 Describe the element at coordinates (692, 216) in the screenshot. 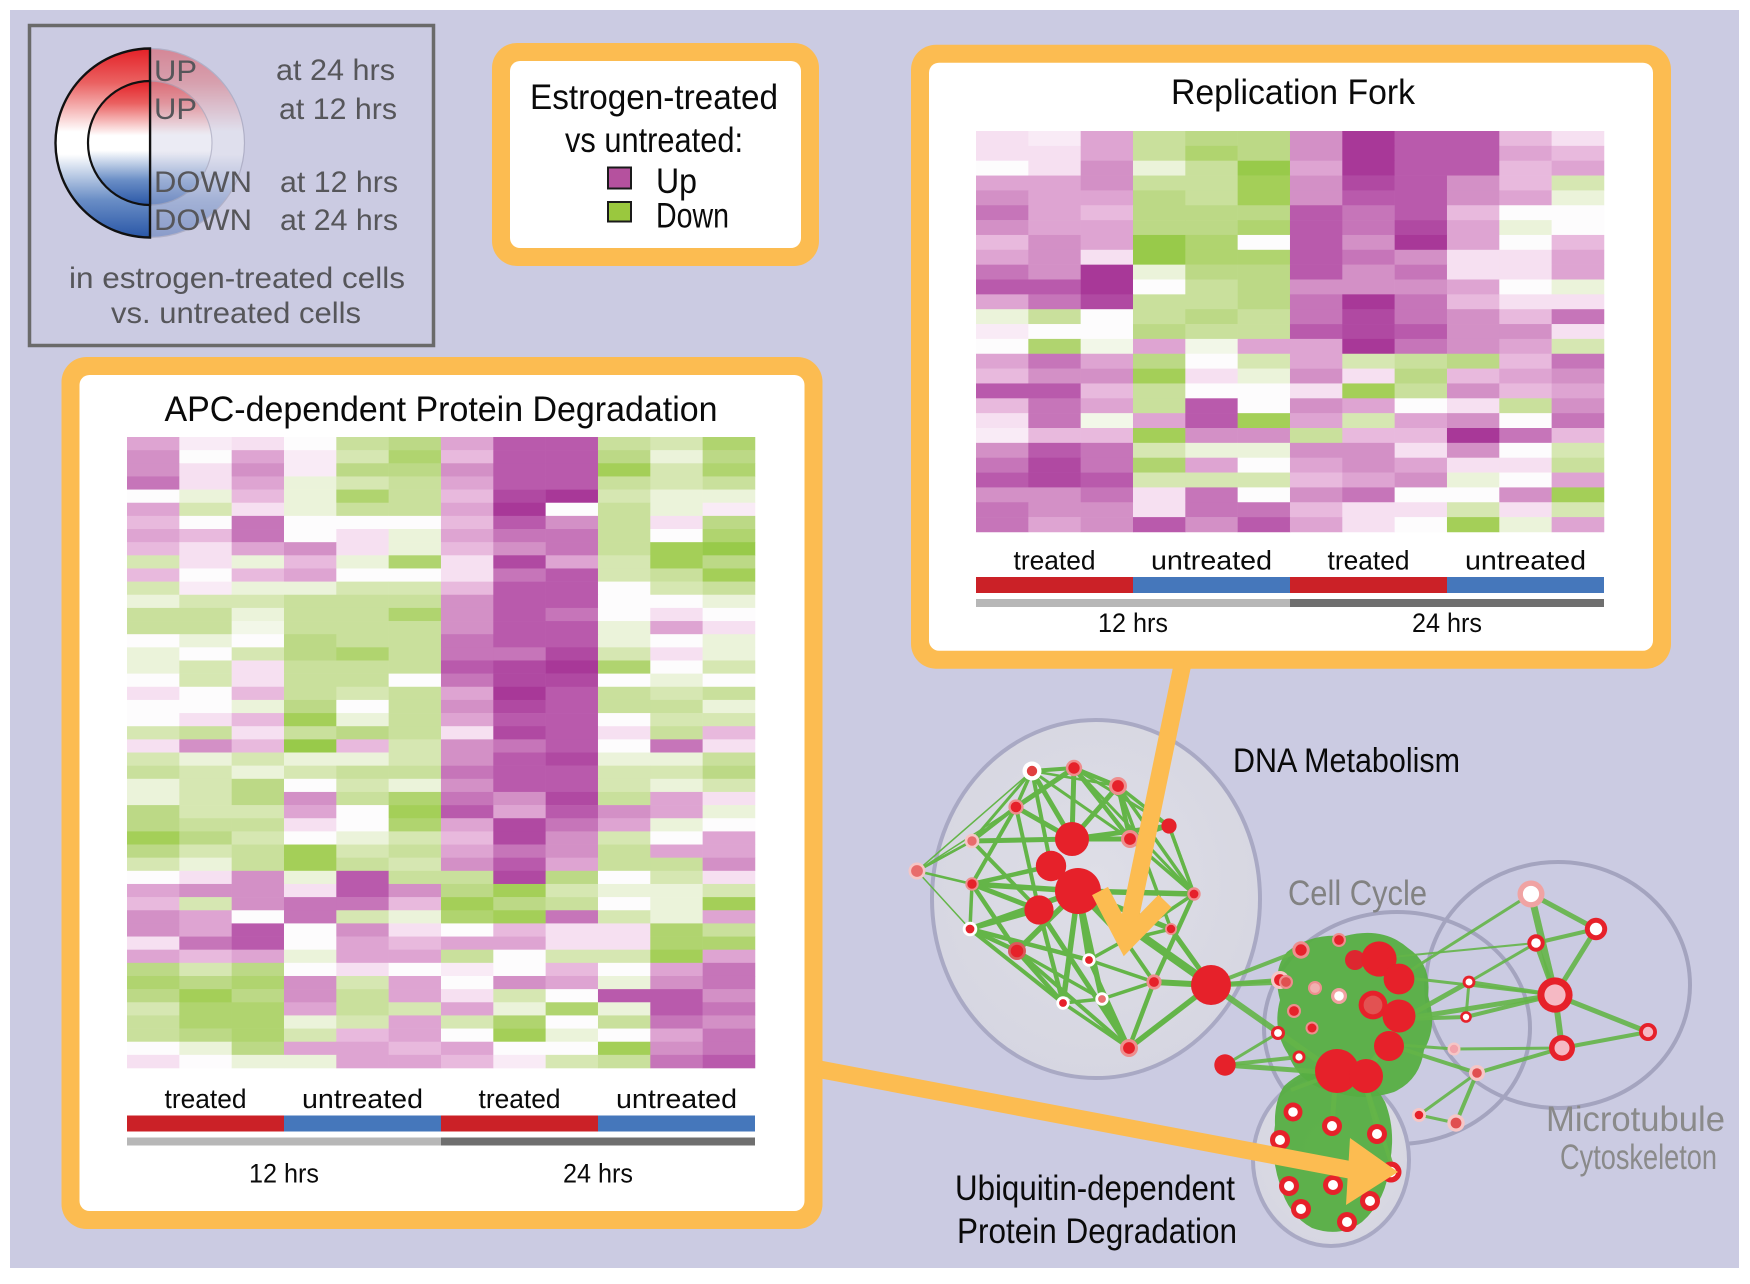

I see `svg-text: Down` at that location.